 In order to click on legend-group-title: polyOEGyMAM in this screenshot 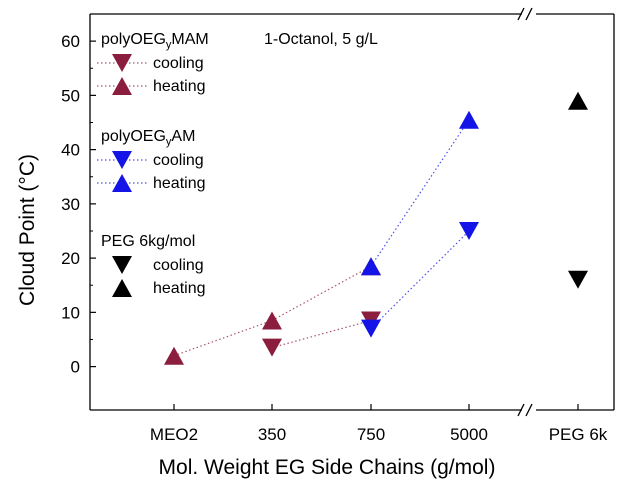, I will do `click(155, 41)`.